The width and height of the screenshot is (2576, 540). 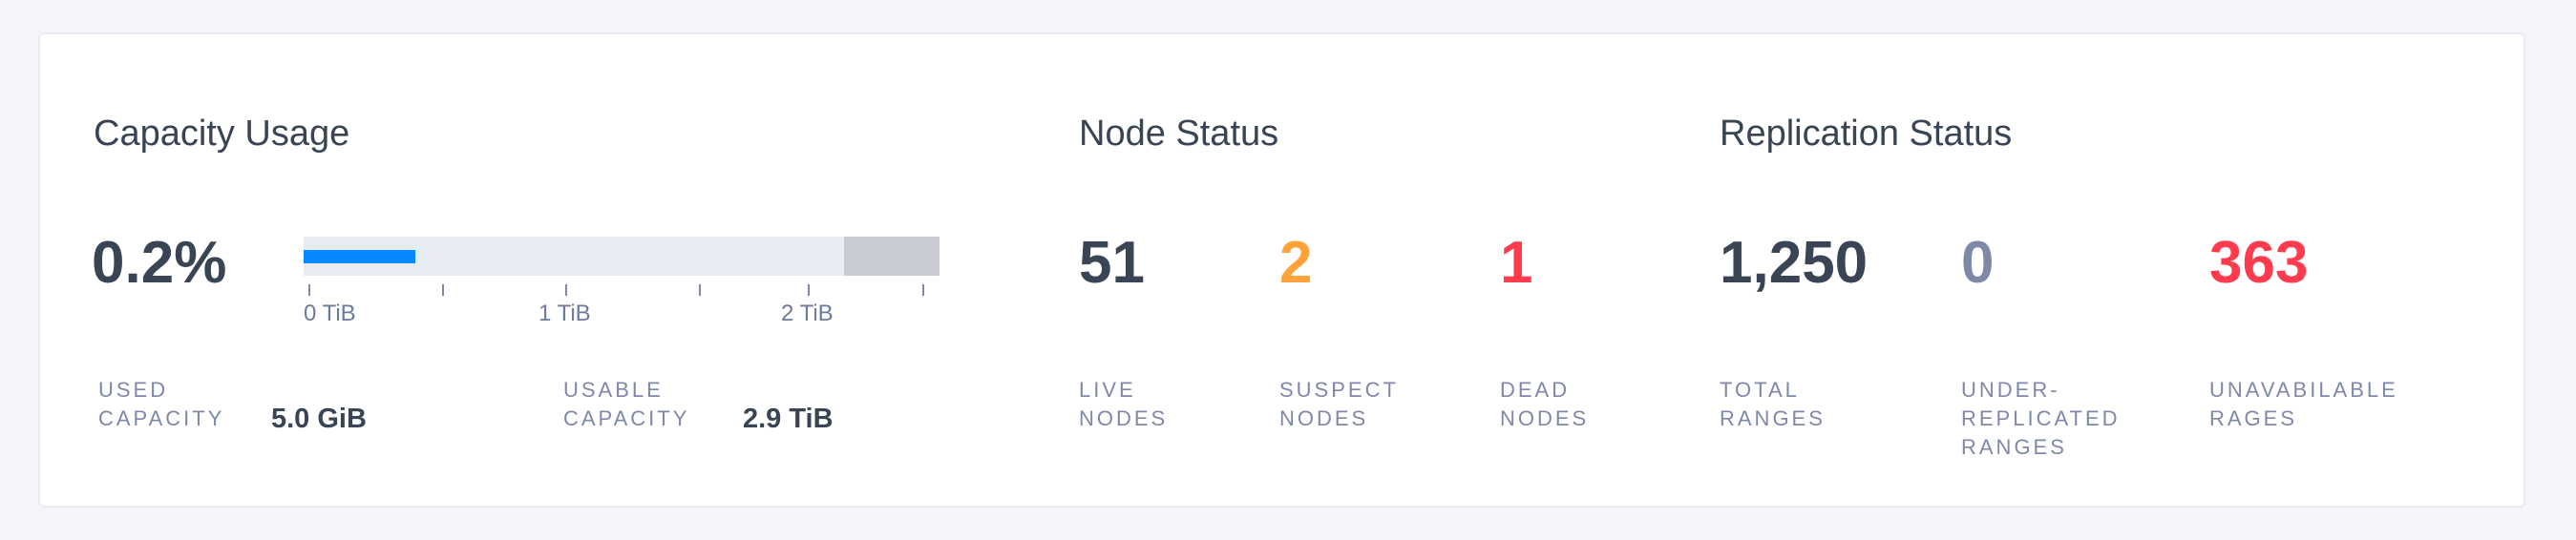 What do you see at coordinates (626, 404) in the screenshot?
I see `usable-capacity-label: USABLE CAPACITY` at bounding box center [626, 404].